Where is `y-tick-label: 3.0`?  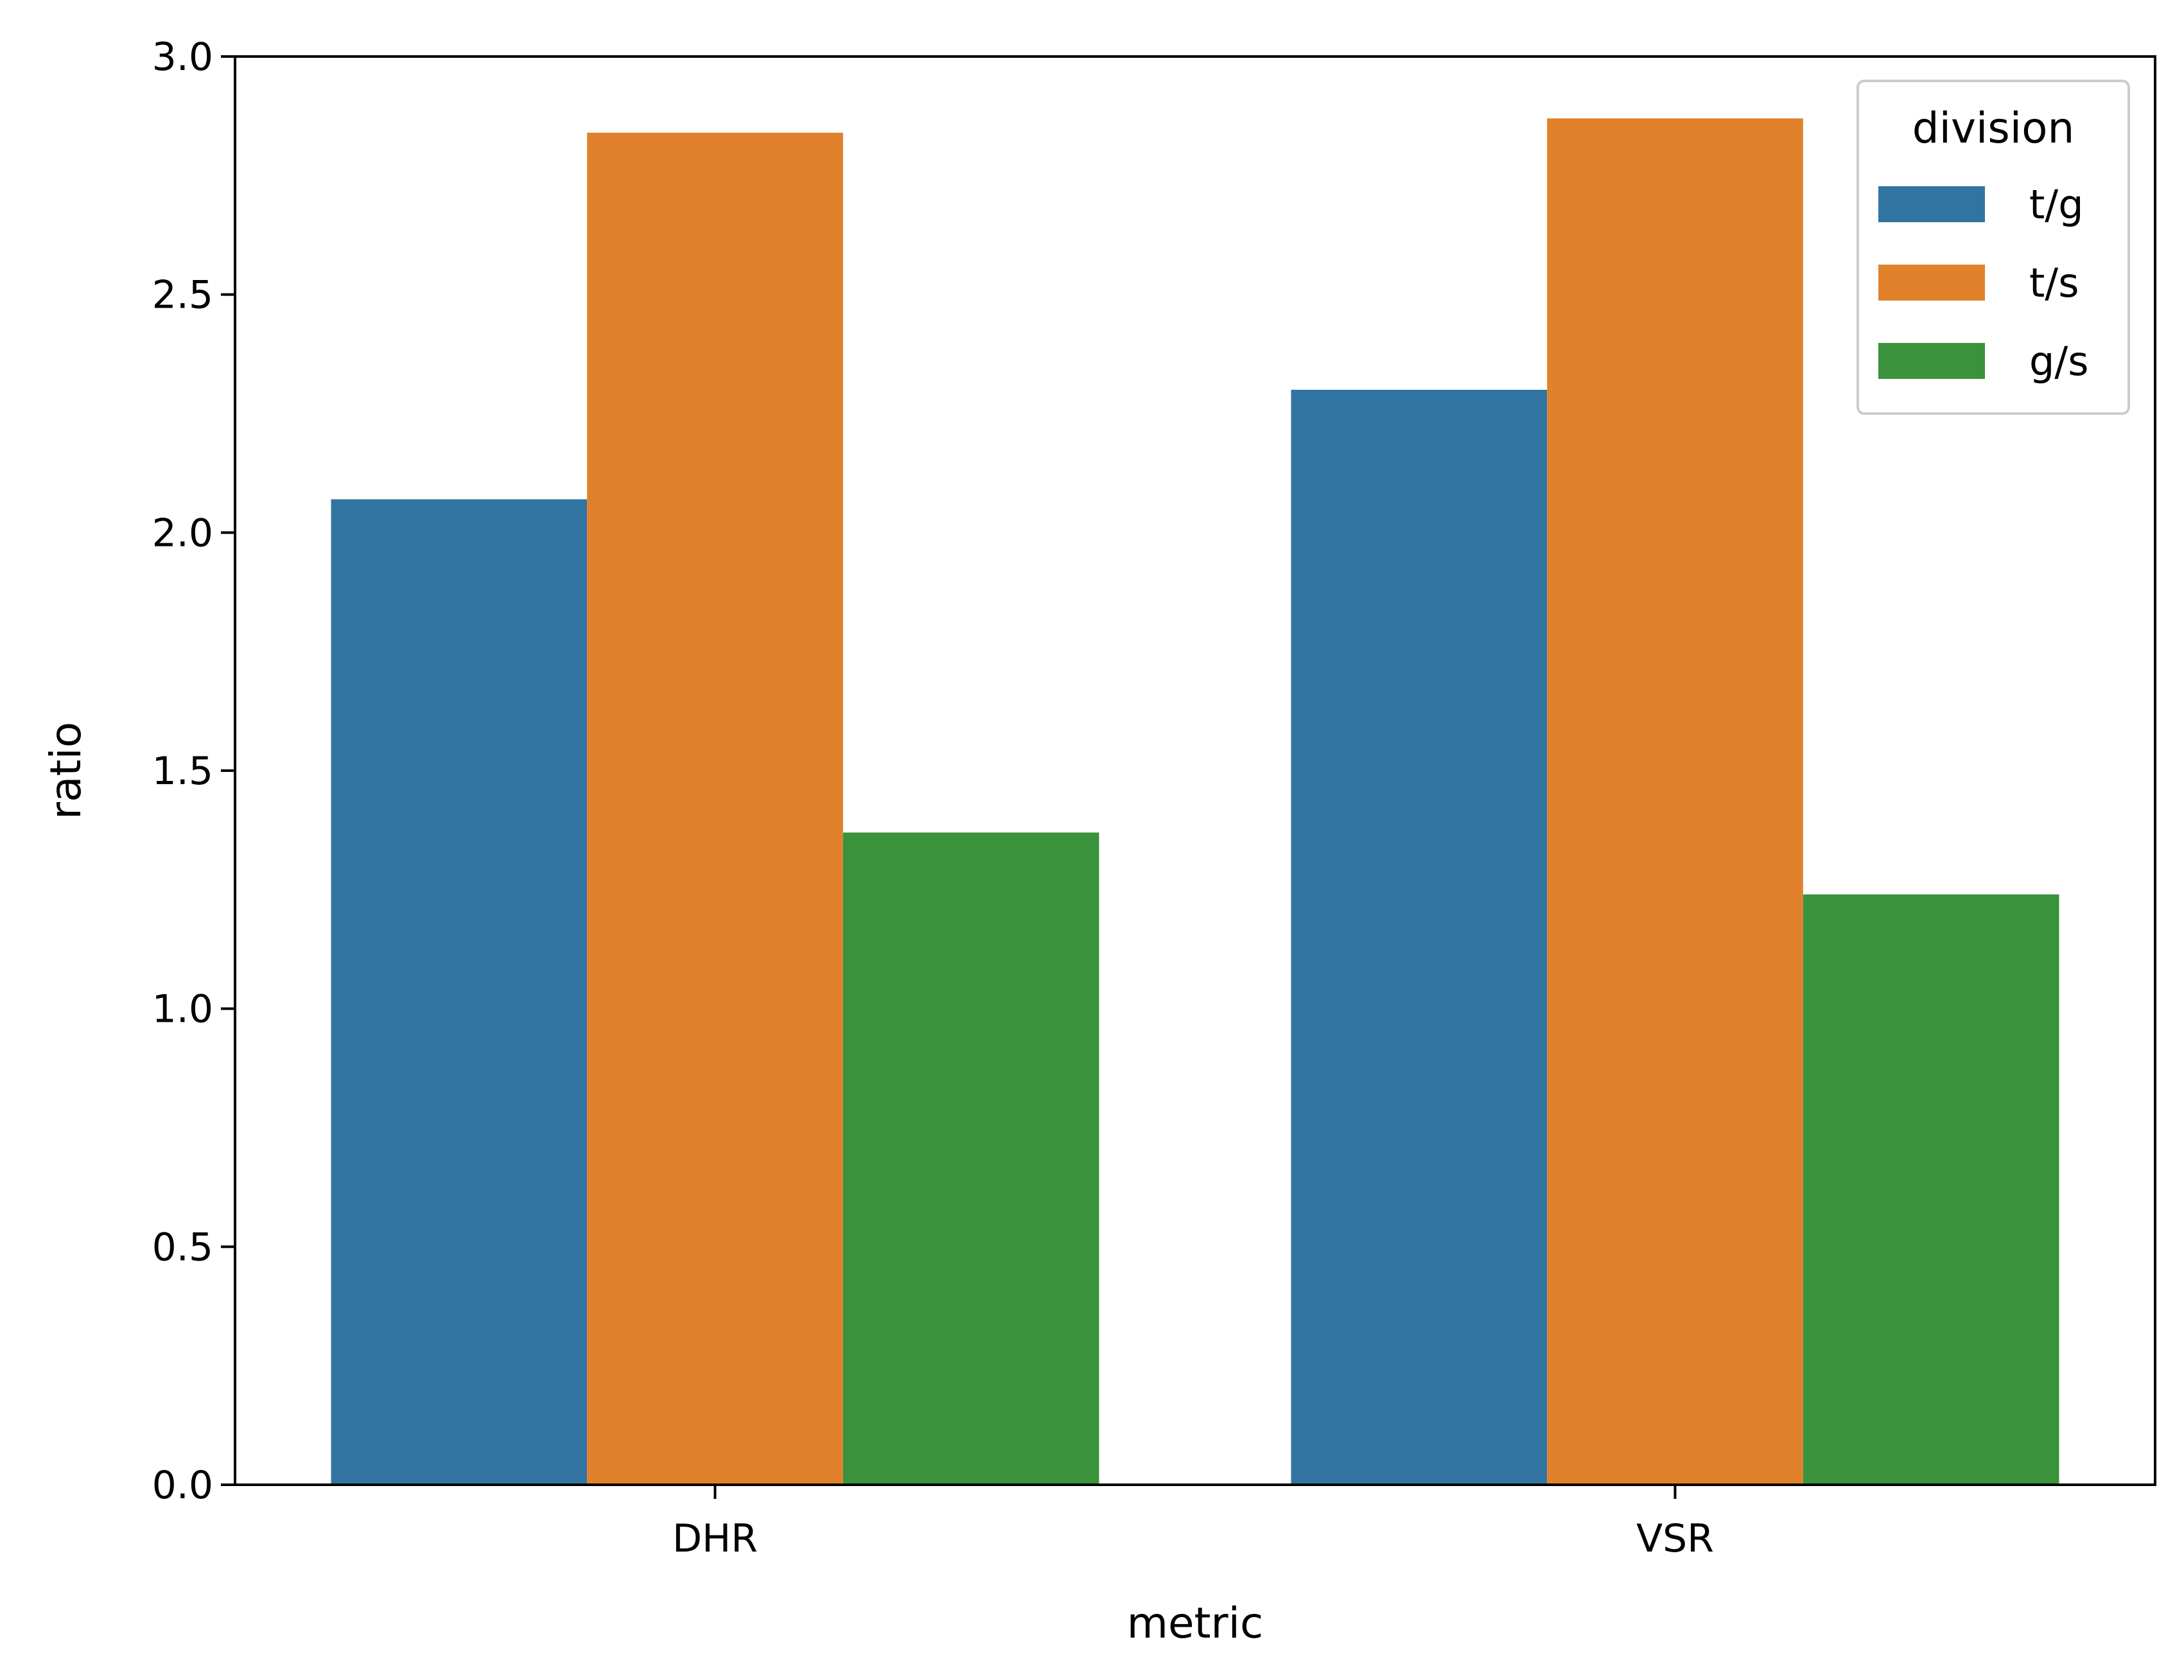
y-tick-label: 3.0 is located at coordinates (182, 58).